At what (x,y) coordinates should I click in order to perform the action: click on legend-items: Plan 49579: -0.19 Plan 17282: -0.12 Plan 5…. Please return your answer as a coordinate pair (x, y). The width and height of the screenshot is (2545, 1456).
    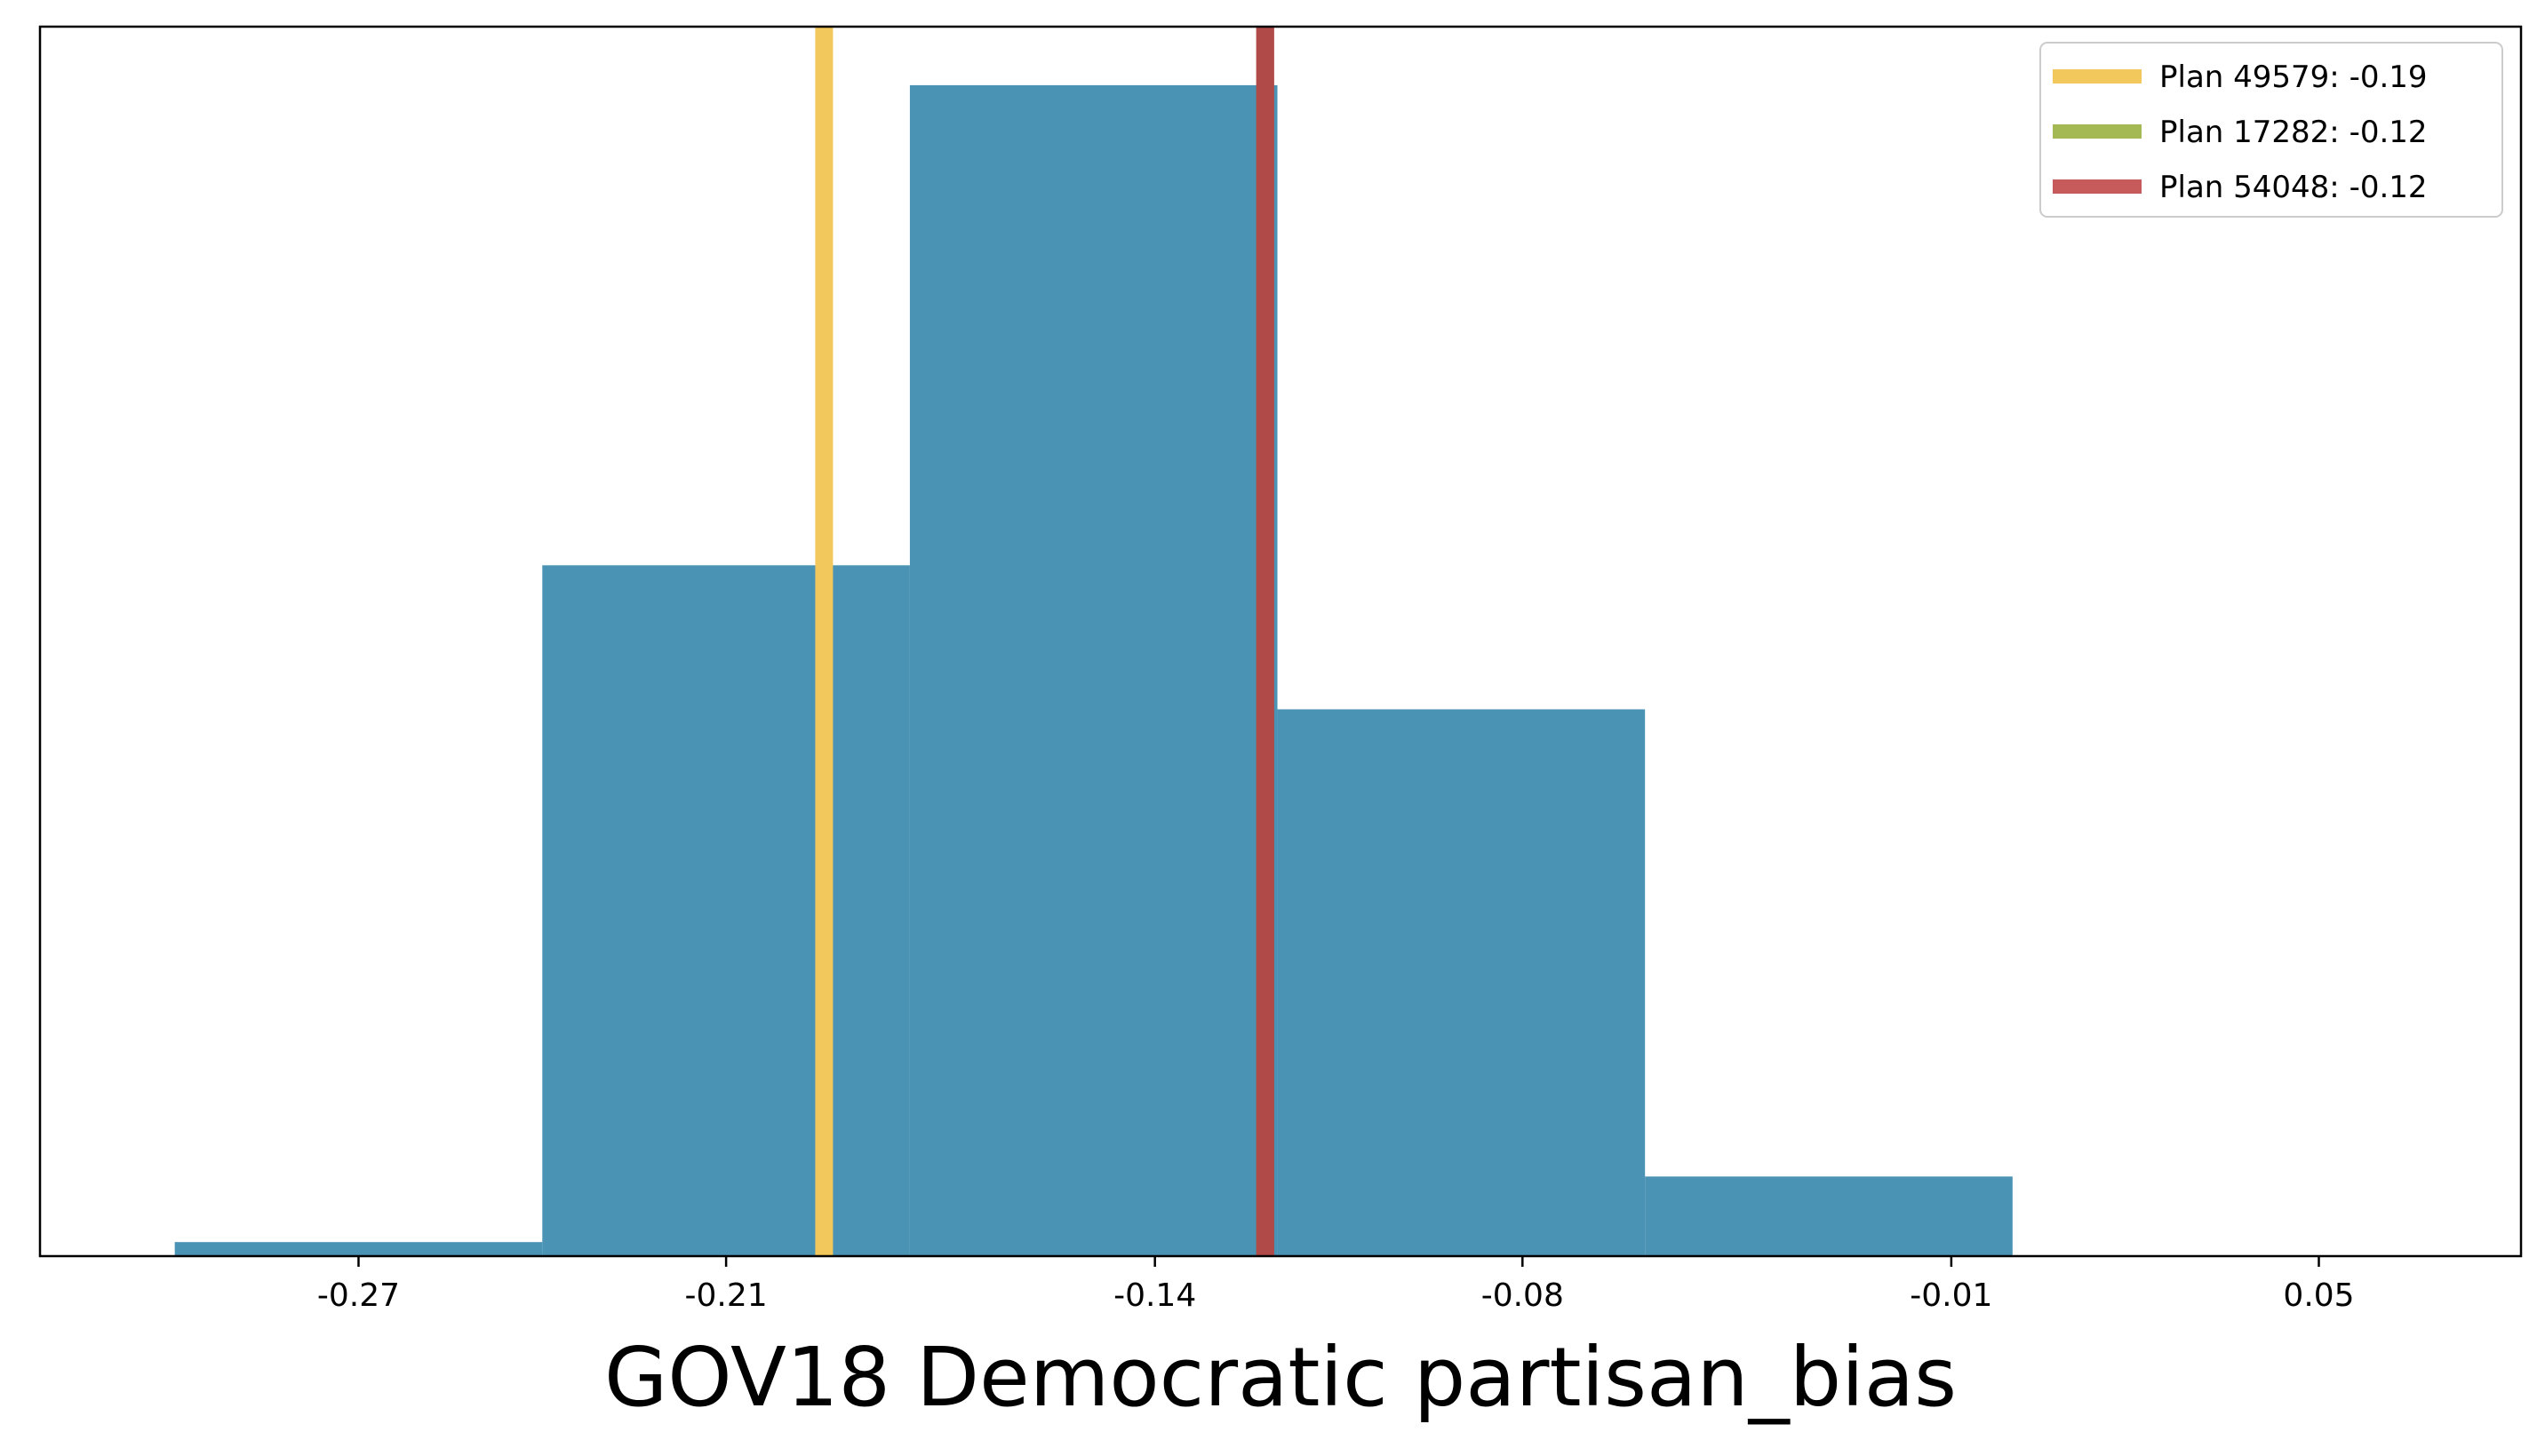
    Looking at the image, I should click on (2240, 132).